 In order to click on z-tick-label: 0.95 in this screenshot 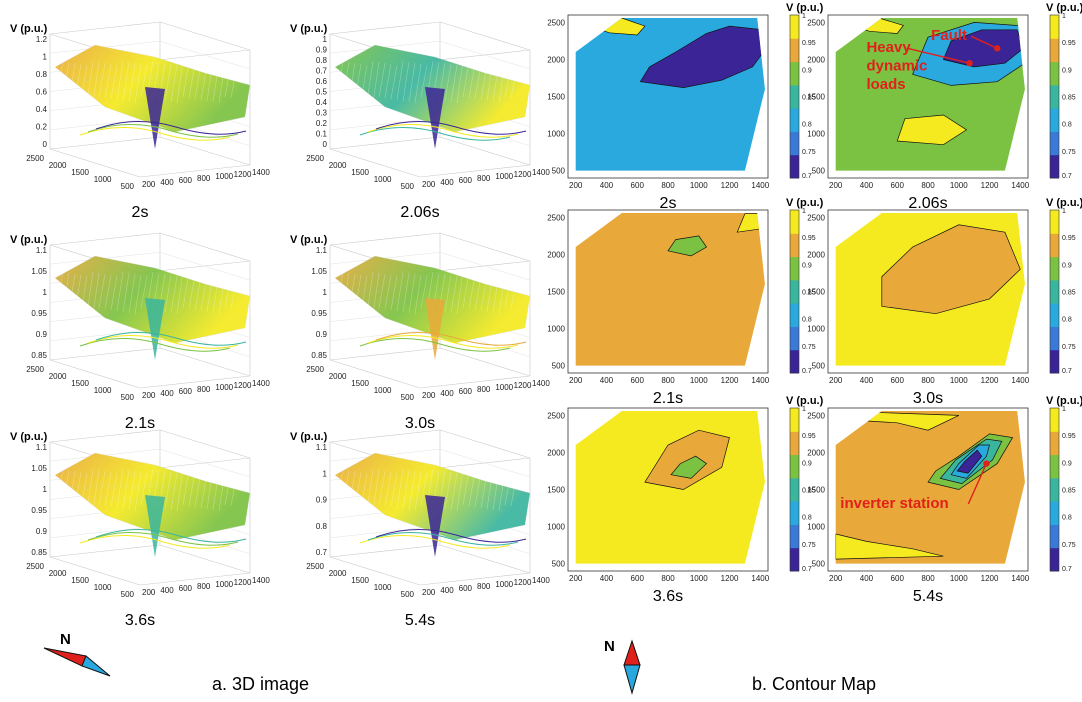, I will do `click(39, 313)`.